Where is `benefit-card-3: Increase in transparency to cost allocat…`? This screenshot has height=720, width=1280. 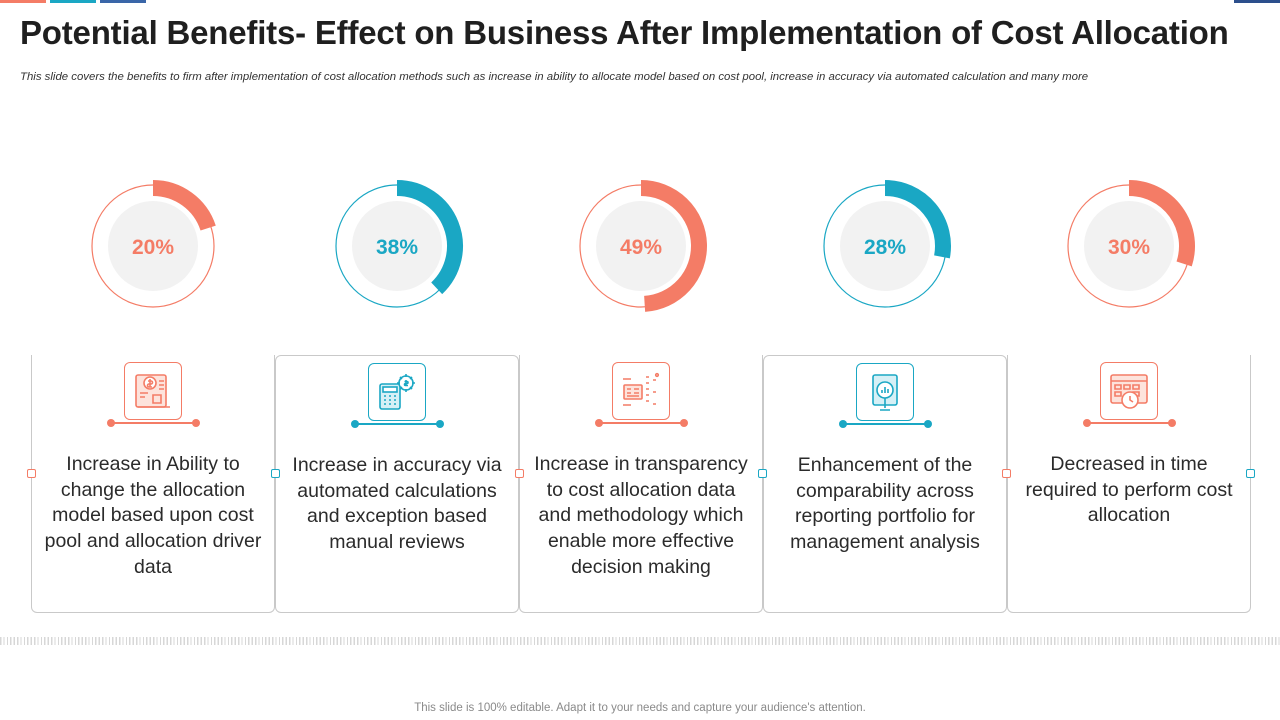
benefit-card-3: Increase in transparency to cost allocat… is located at coordinates (641, 484).